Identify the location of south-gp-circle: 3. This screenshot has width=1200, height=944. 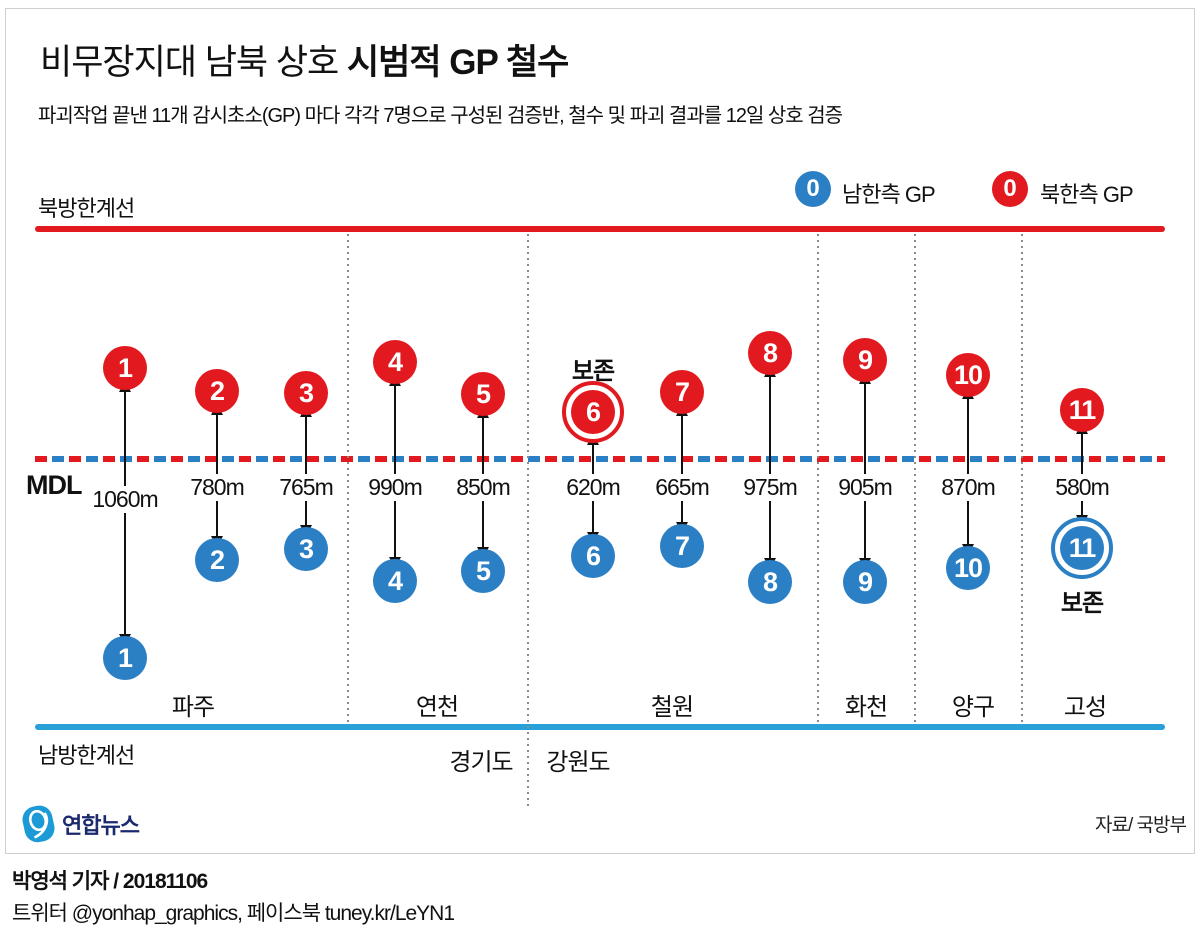
(306, 549).